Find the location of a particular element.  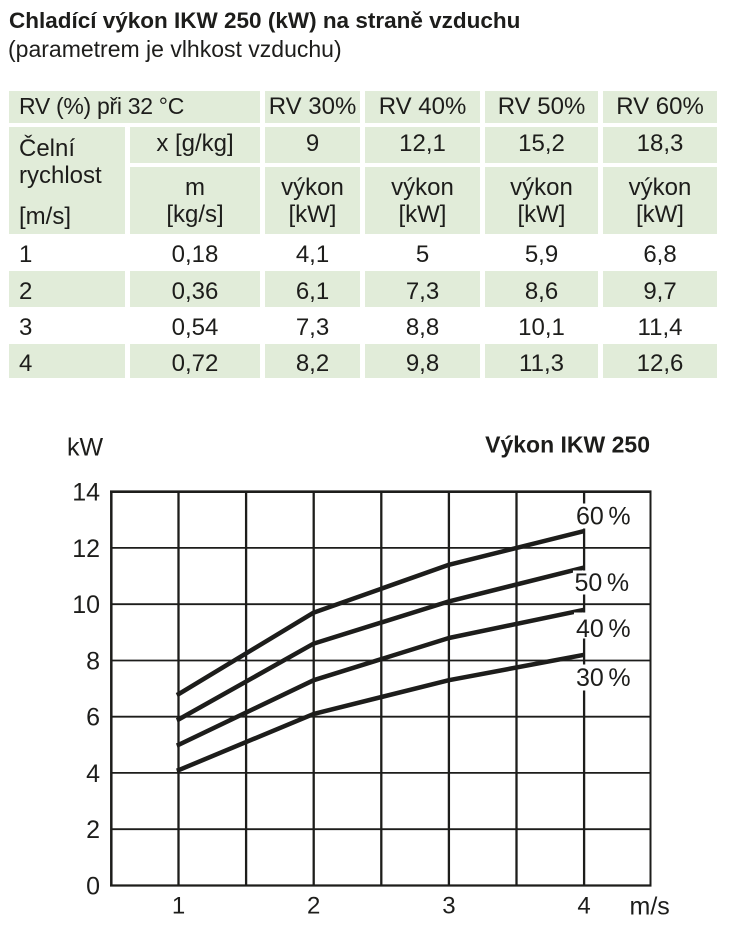

svg-text: 60% is located at coordinates (603, 517).